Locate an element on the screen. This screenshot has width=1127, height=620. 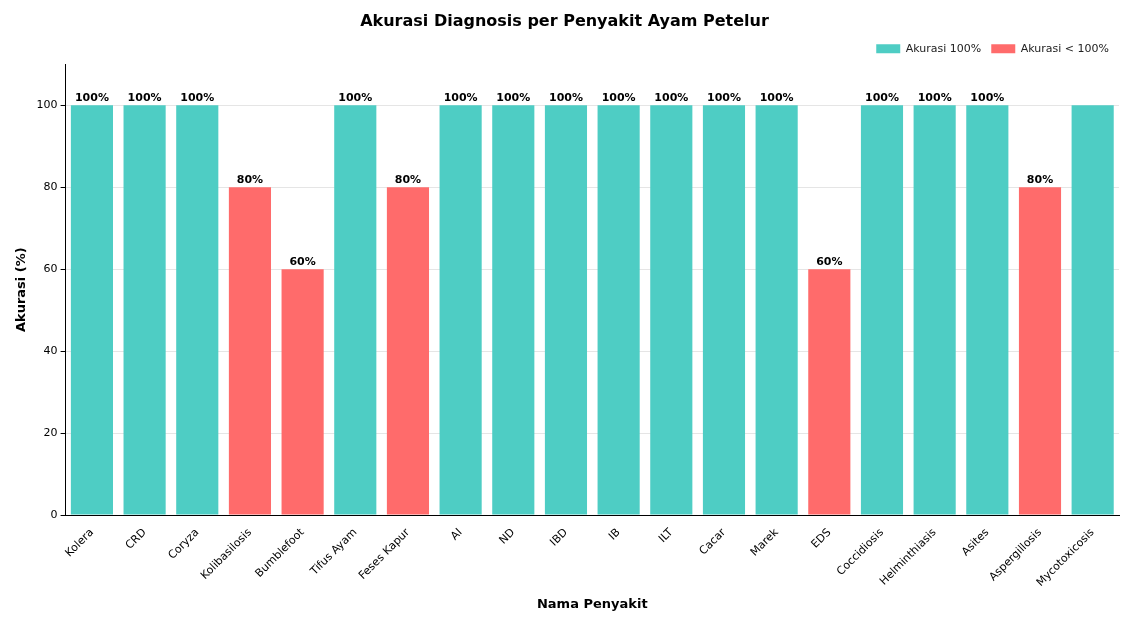
y-tick-label: 20 is located at coordinates (50, 432).